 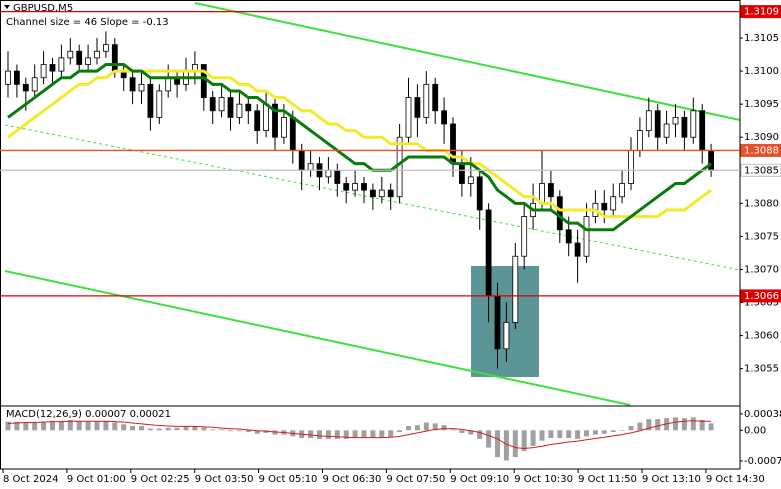 What do you see at coordinates (761, 150) in the screenshot?
I see `price-label: 1.3088` at bounding box center [761, 150].